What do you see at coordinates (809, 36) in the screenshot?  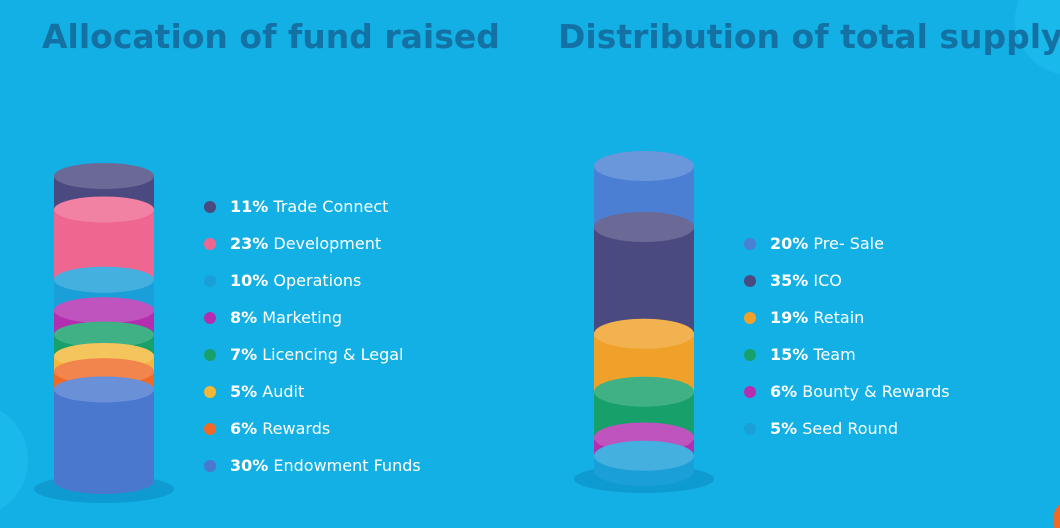 I see `chart-title: Distribution of total supply` at bounding box center [809, 36].